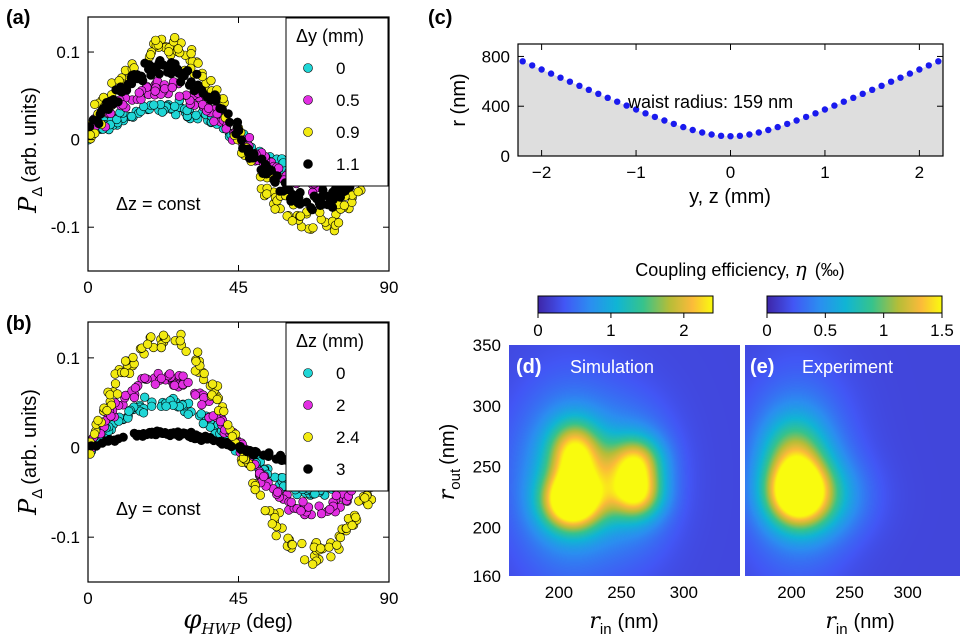 The height and width of the screenshot is (637, 964). I want to click on colorbar-tick-label: 0, so click(537, 330).